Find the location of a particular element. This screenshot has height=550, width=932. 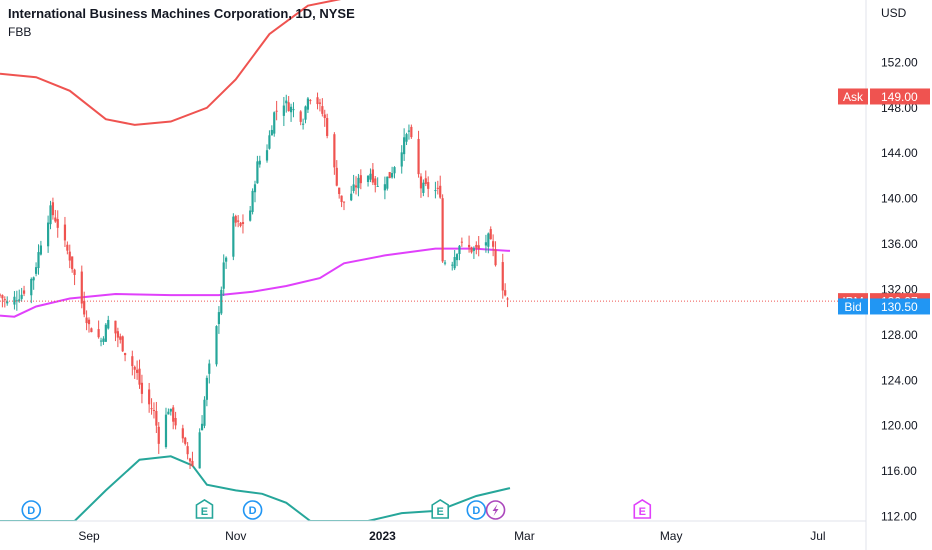

x-tick-label: 2023 is located at coordinates (382, 536).